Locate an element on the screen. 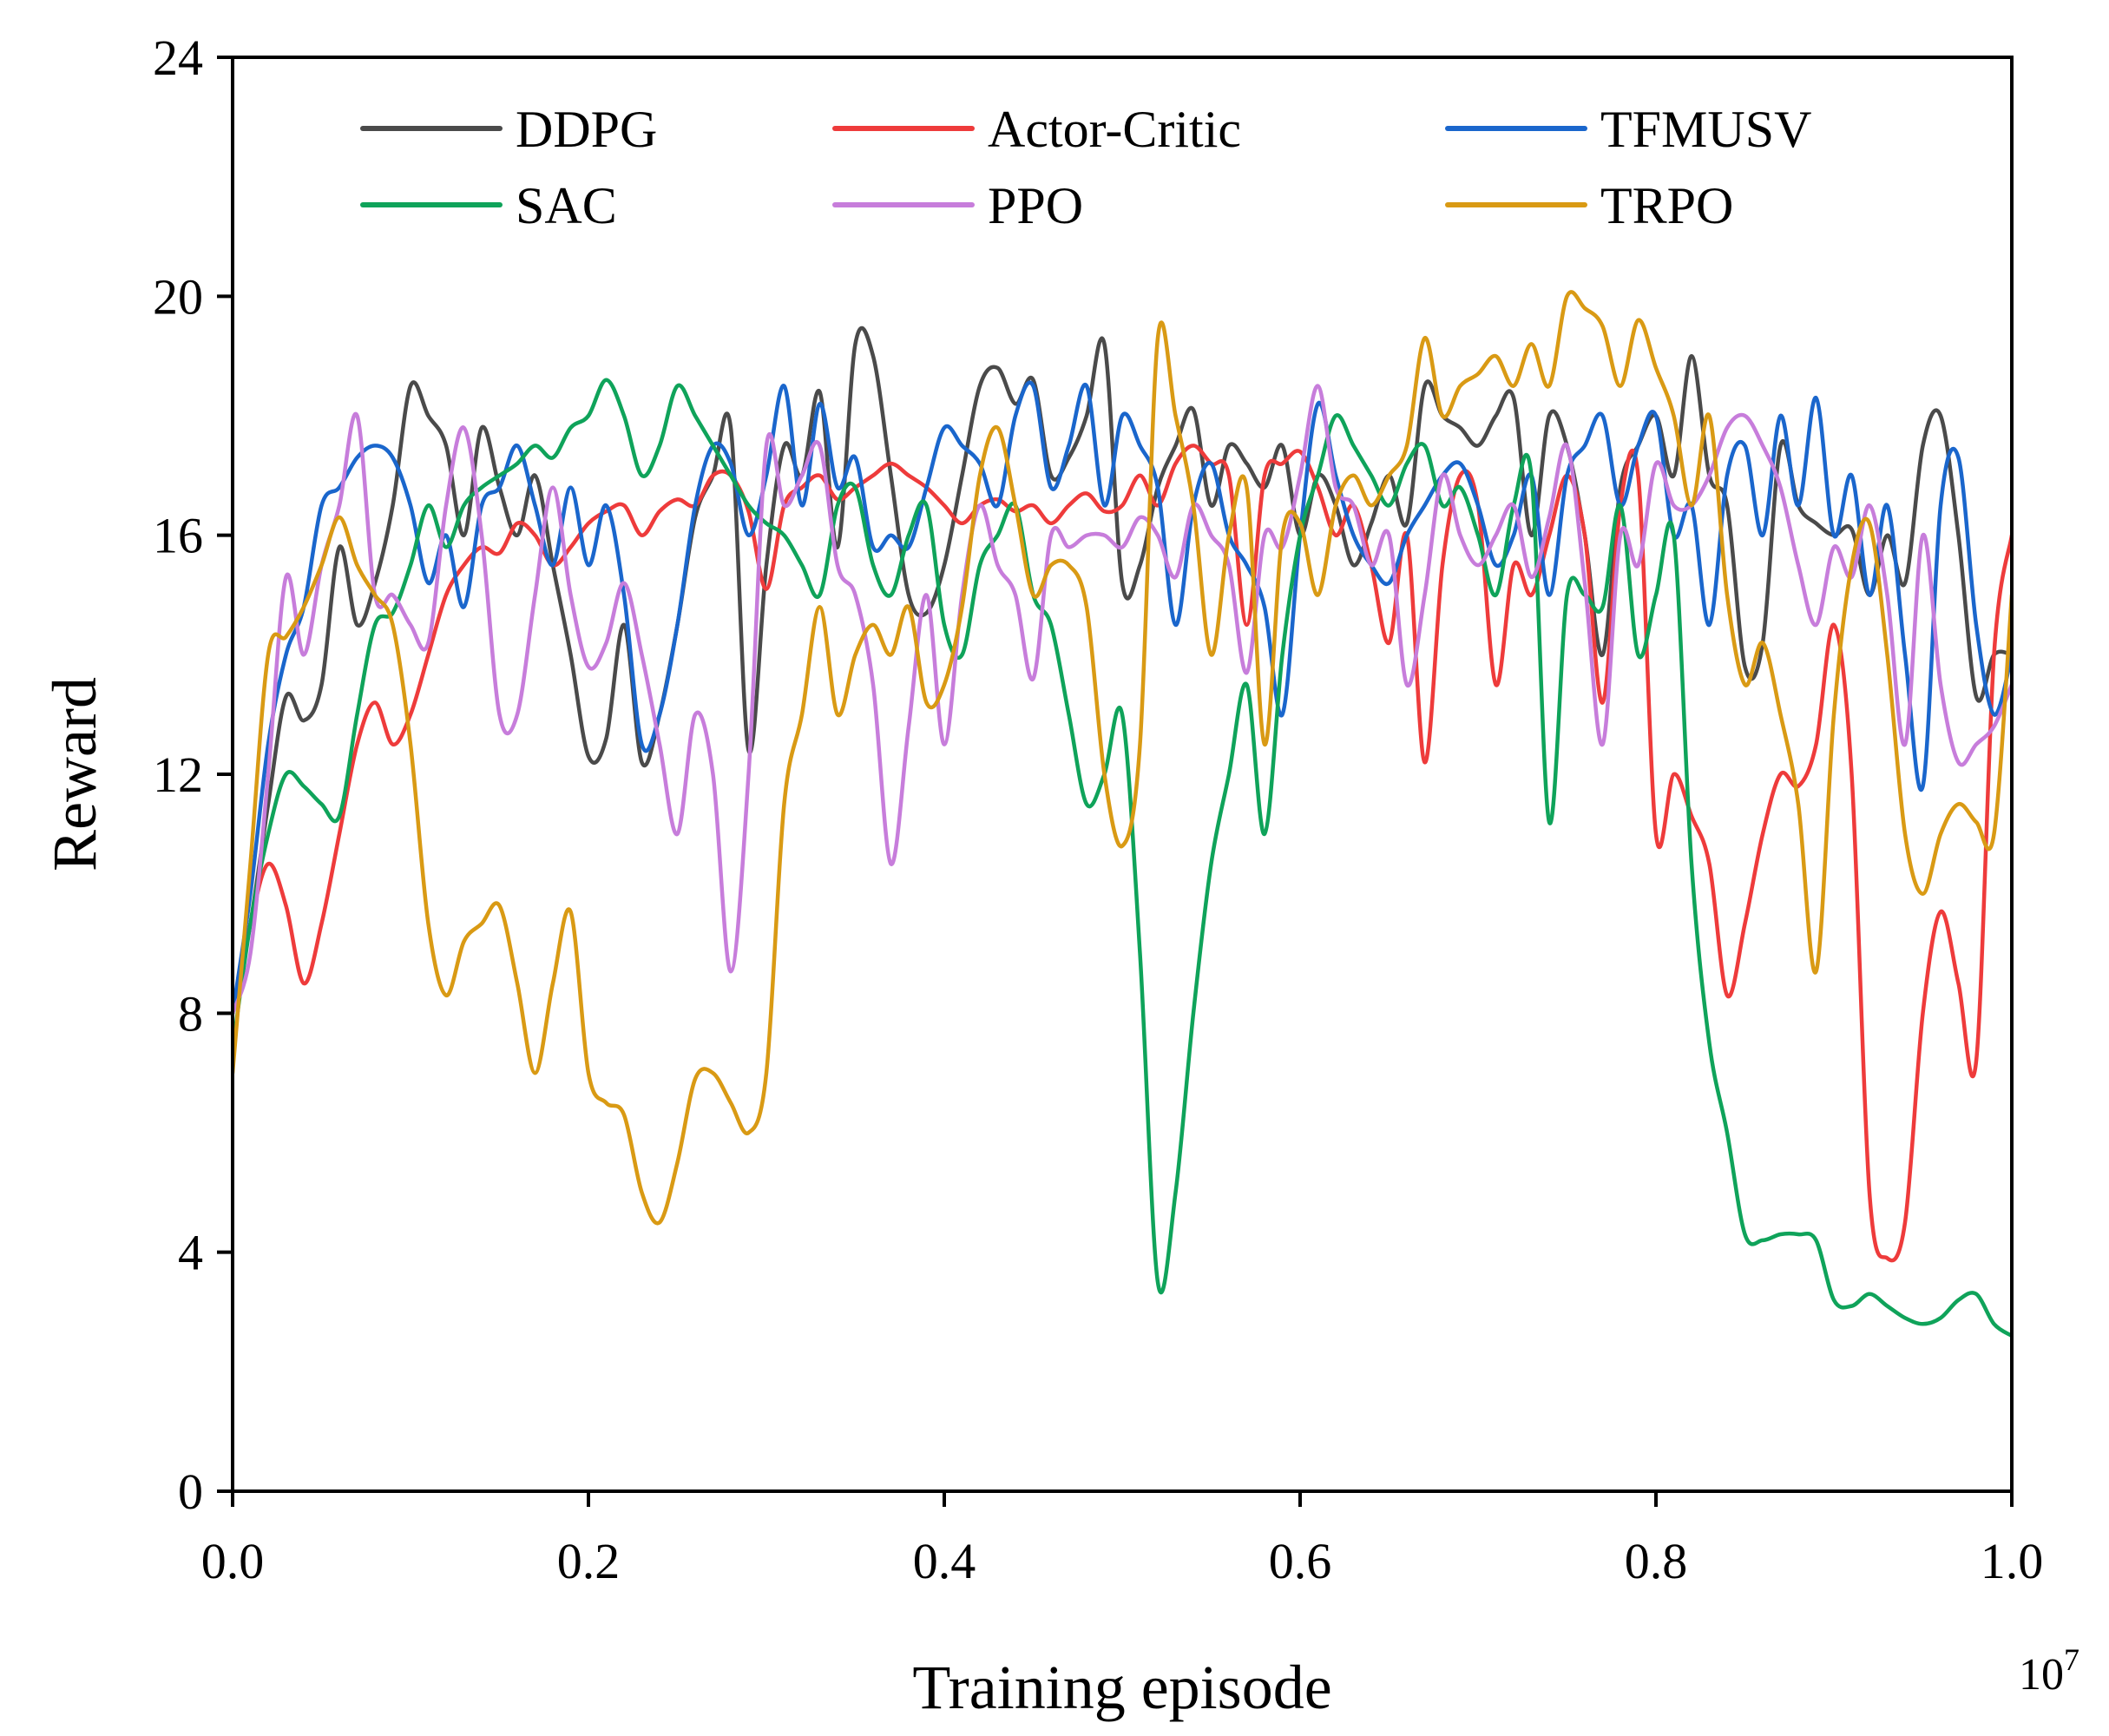 This screenshot has height=1736, width=2109. y-tick-label: 8 is located at coordinates (191, 1013).